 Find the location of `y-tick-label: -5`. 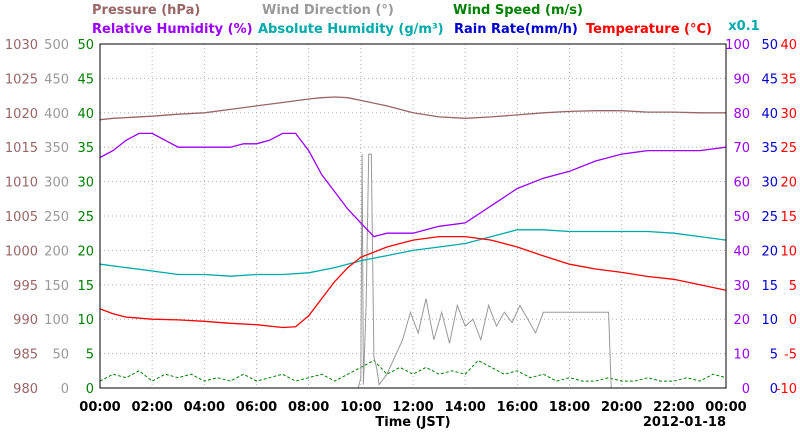

y-tick-label: -5 is located at coordinates (790, 355).